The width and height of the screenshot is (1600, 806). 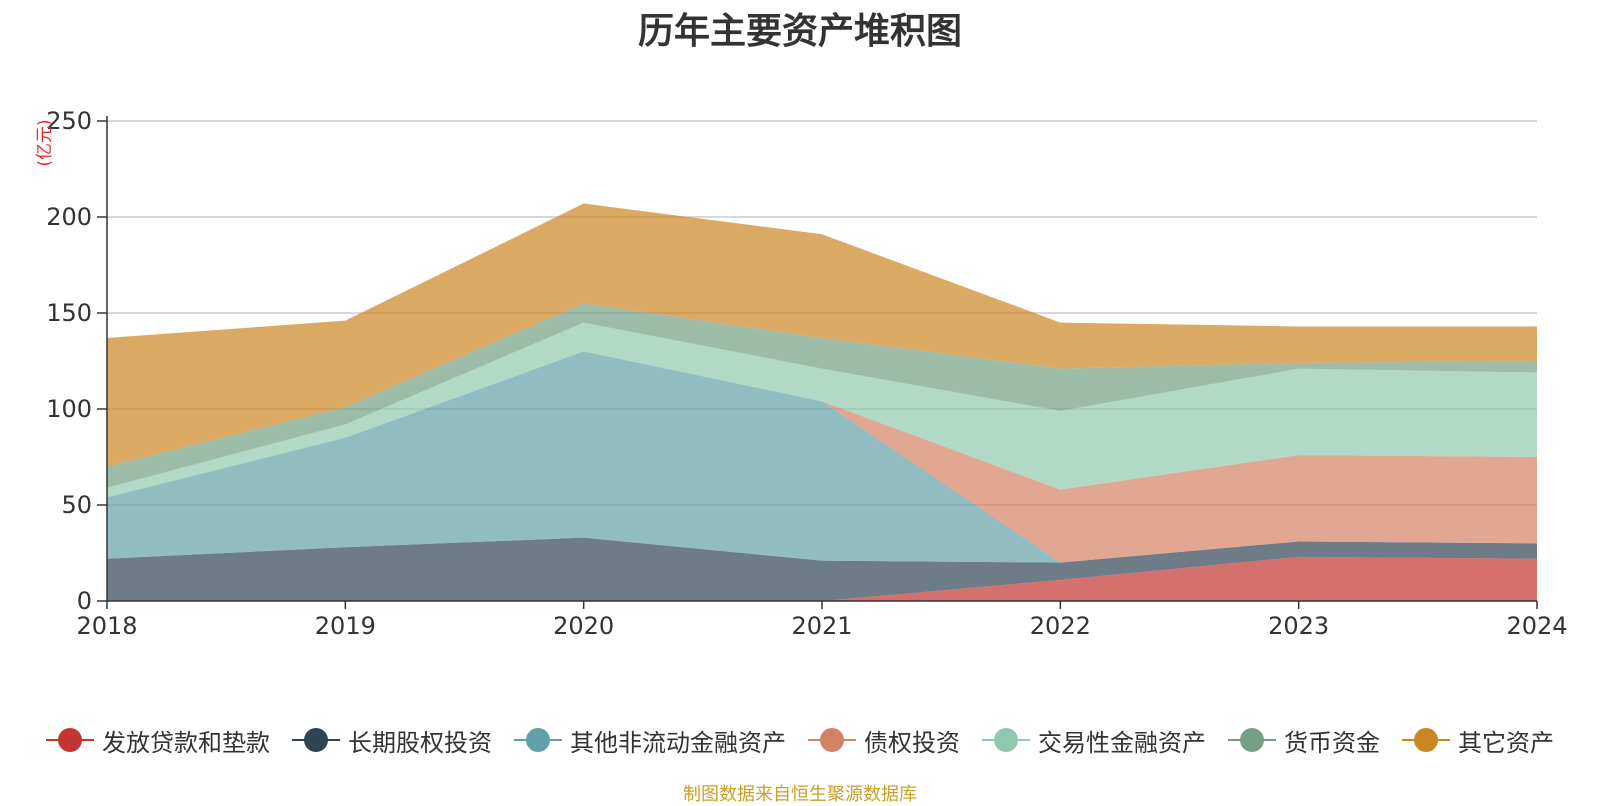 I want to click on legend-item: 长期股权投资, so click(x=392, y=740).